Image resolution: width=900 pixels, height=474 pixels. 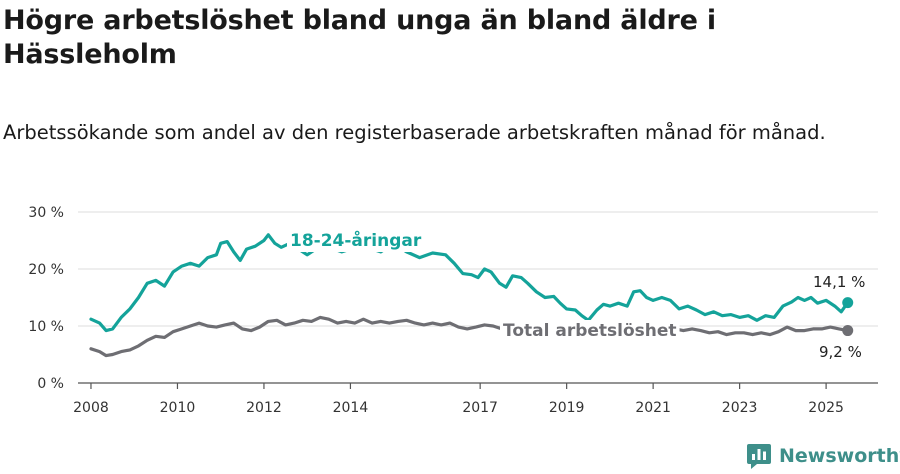 What do you see at coordinates (264, 408) in the screenshot?
I see `x-tick-label: 2012` at bounding box center [264, 408].